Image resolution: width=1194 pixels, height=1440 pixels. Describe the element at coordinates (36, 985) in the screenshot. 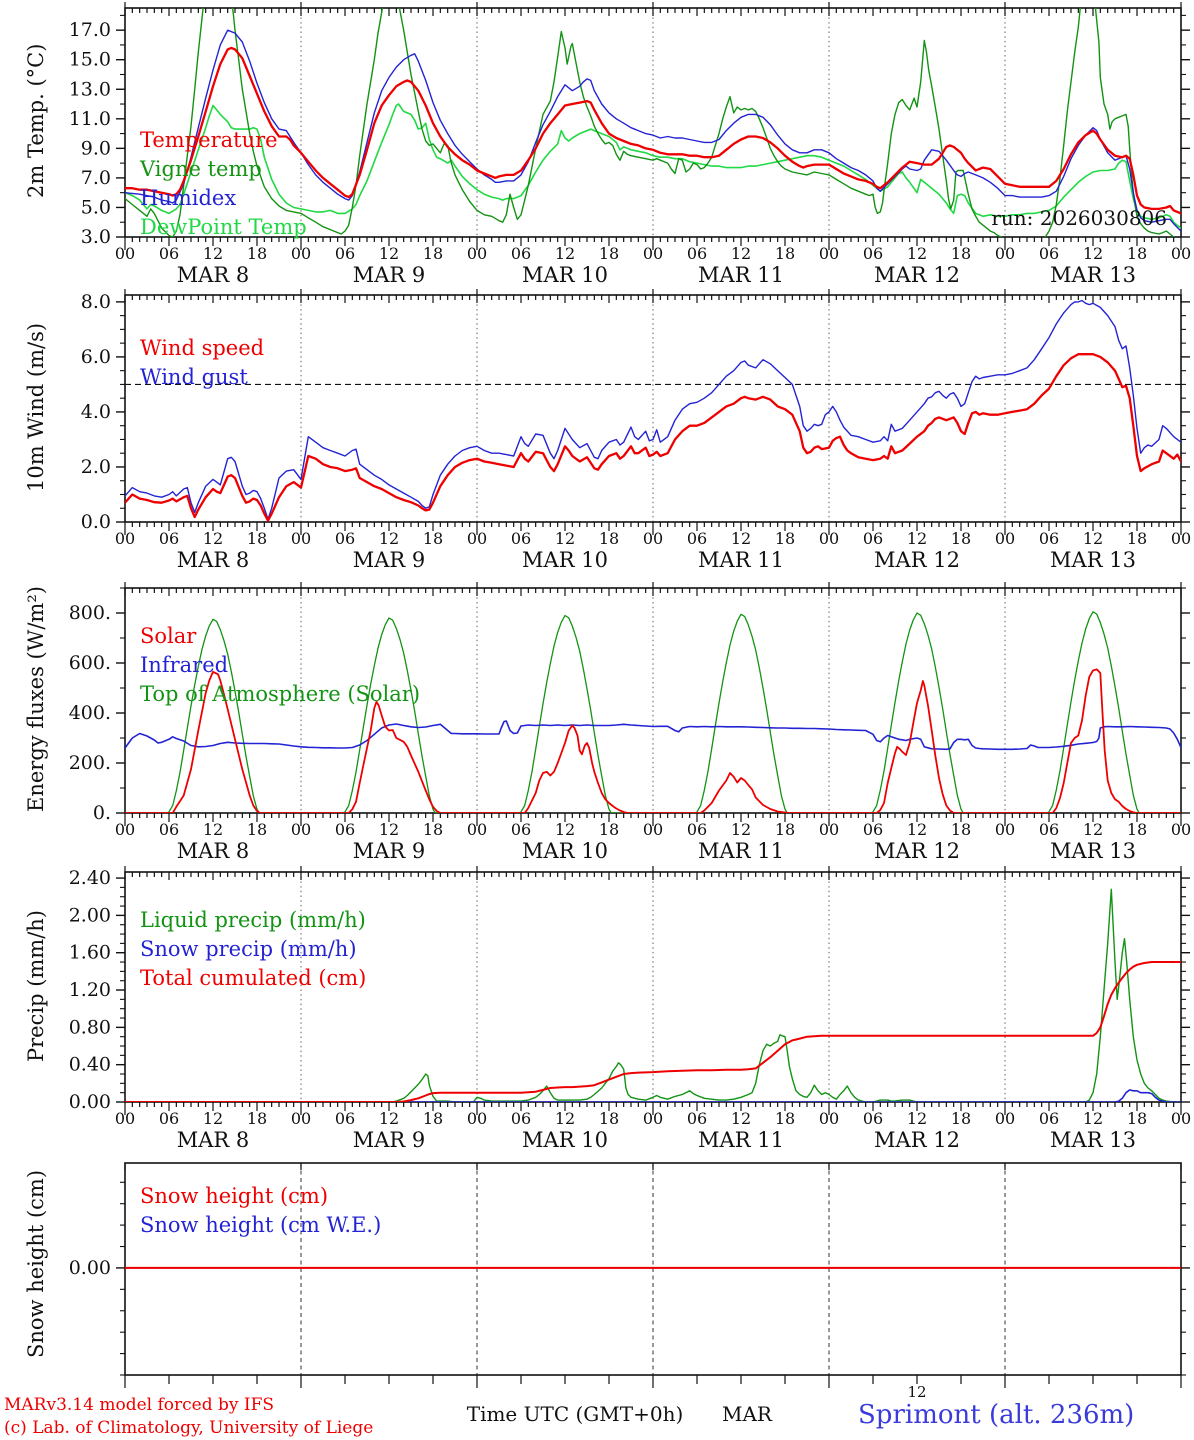

I see `y-title-precip: Precip (mm/h)` at that location.